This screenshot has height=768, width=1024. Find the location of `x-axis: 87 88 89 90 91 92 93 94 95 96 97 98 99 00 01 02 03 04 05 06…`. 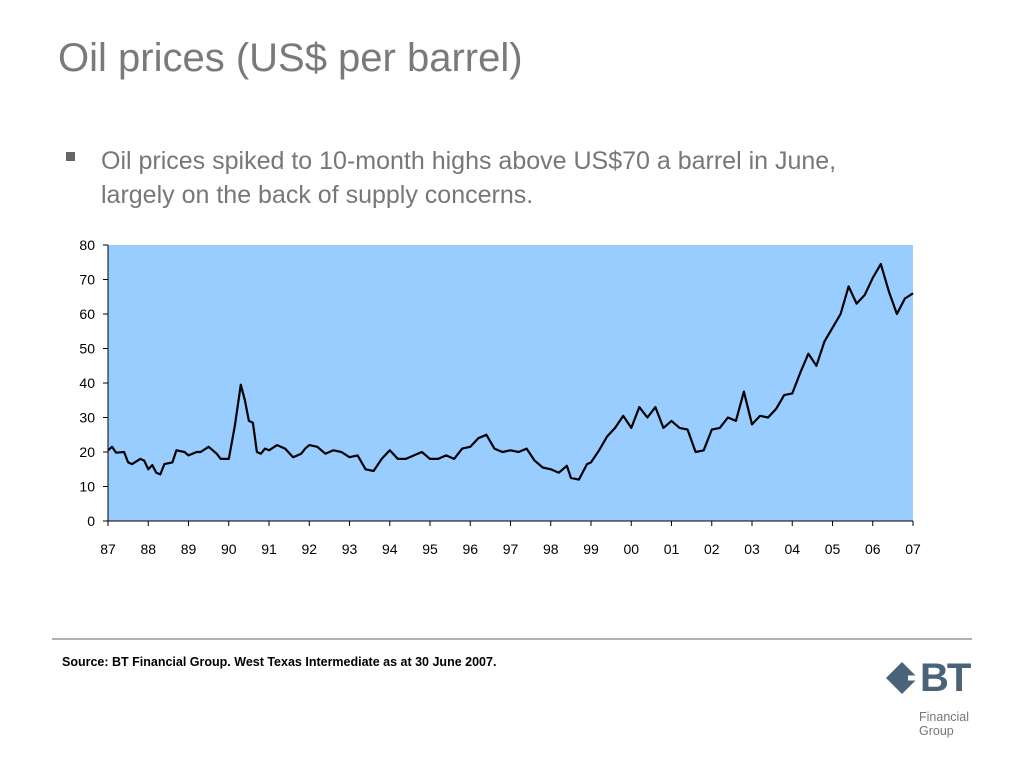

x-axis: 87 88 89 90 91 92 93 94 95 96 97 98 99 00 01 02 03 04 05 06… is located at coordinates (510, 538).